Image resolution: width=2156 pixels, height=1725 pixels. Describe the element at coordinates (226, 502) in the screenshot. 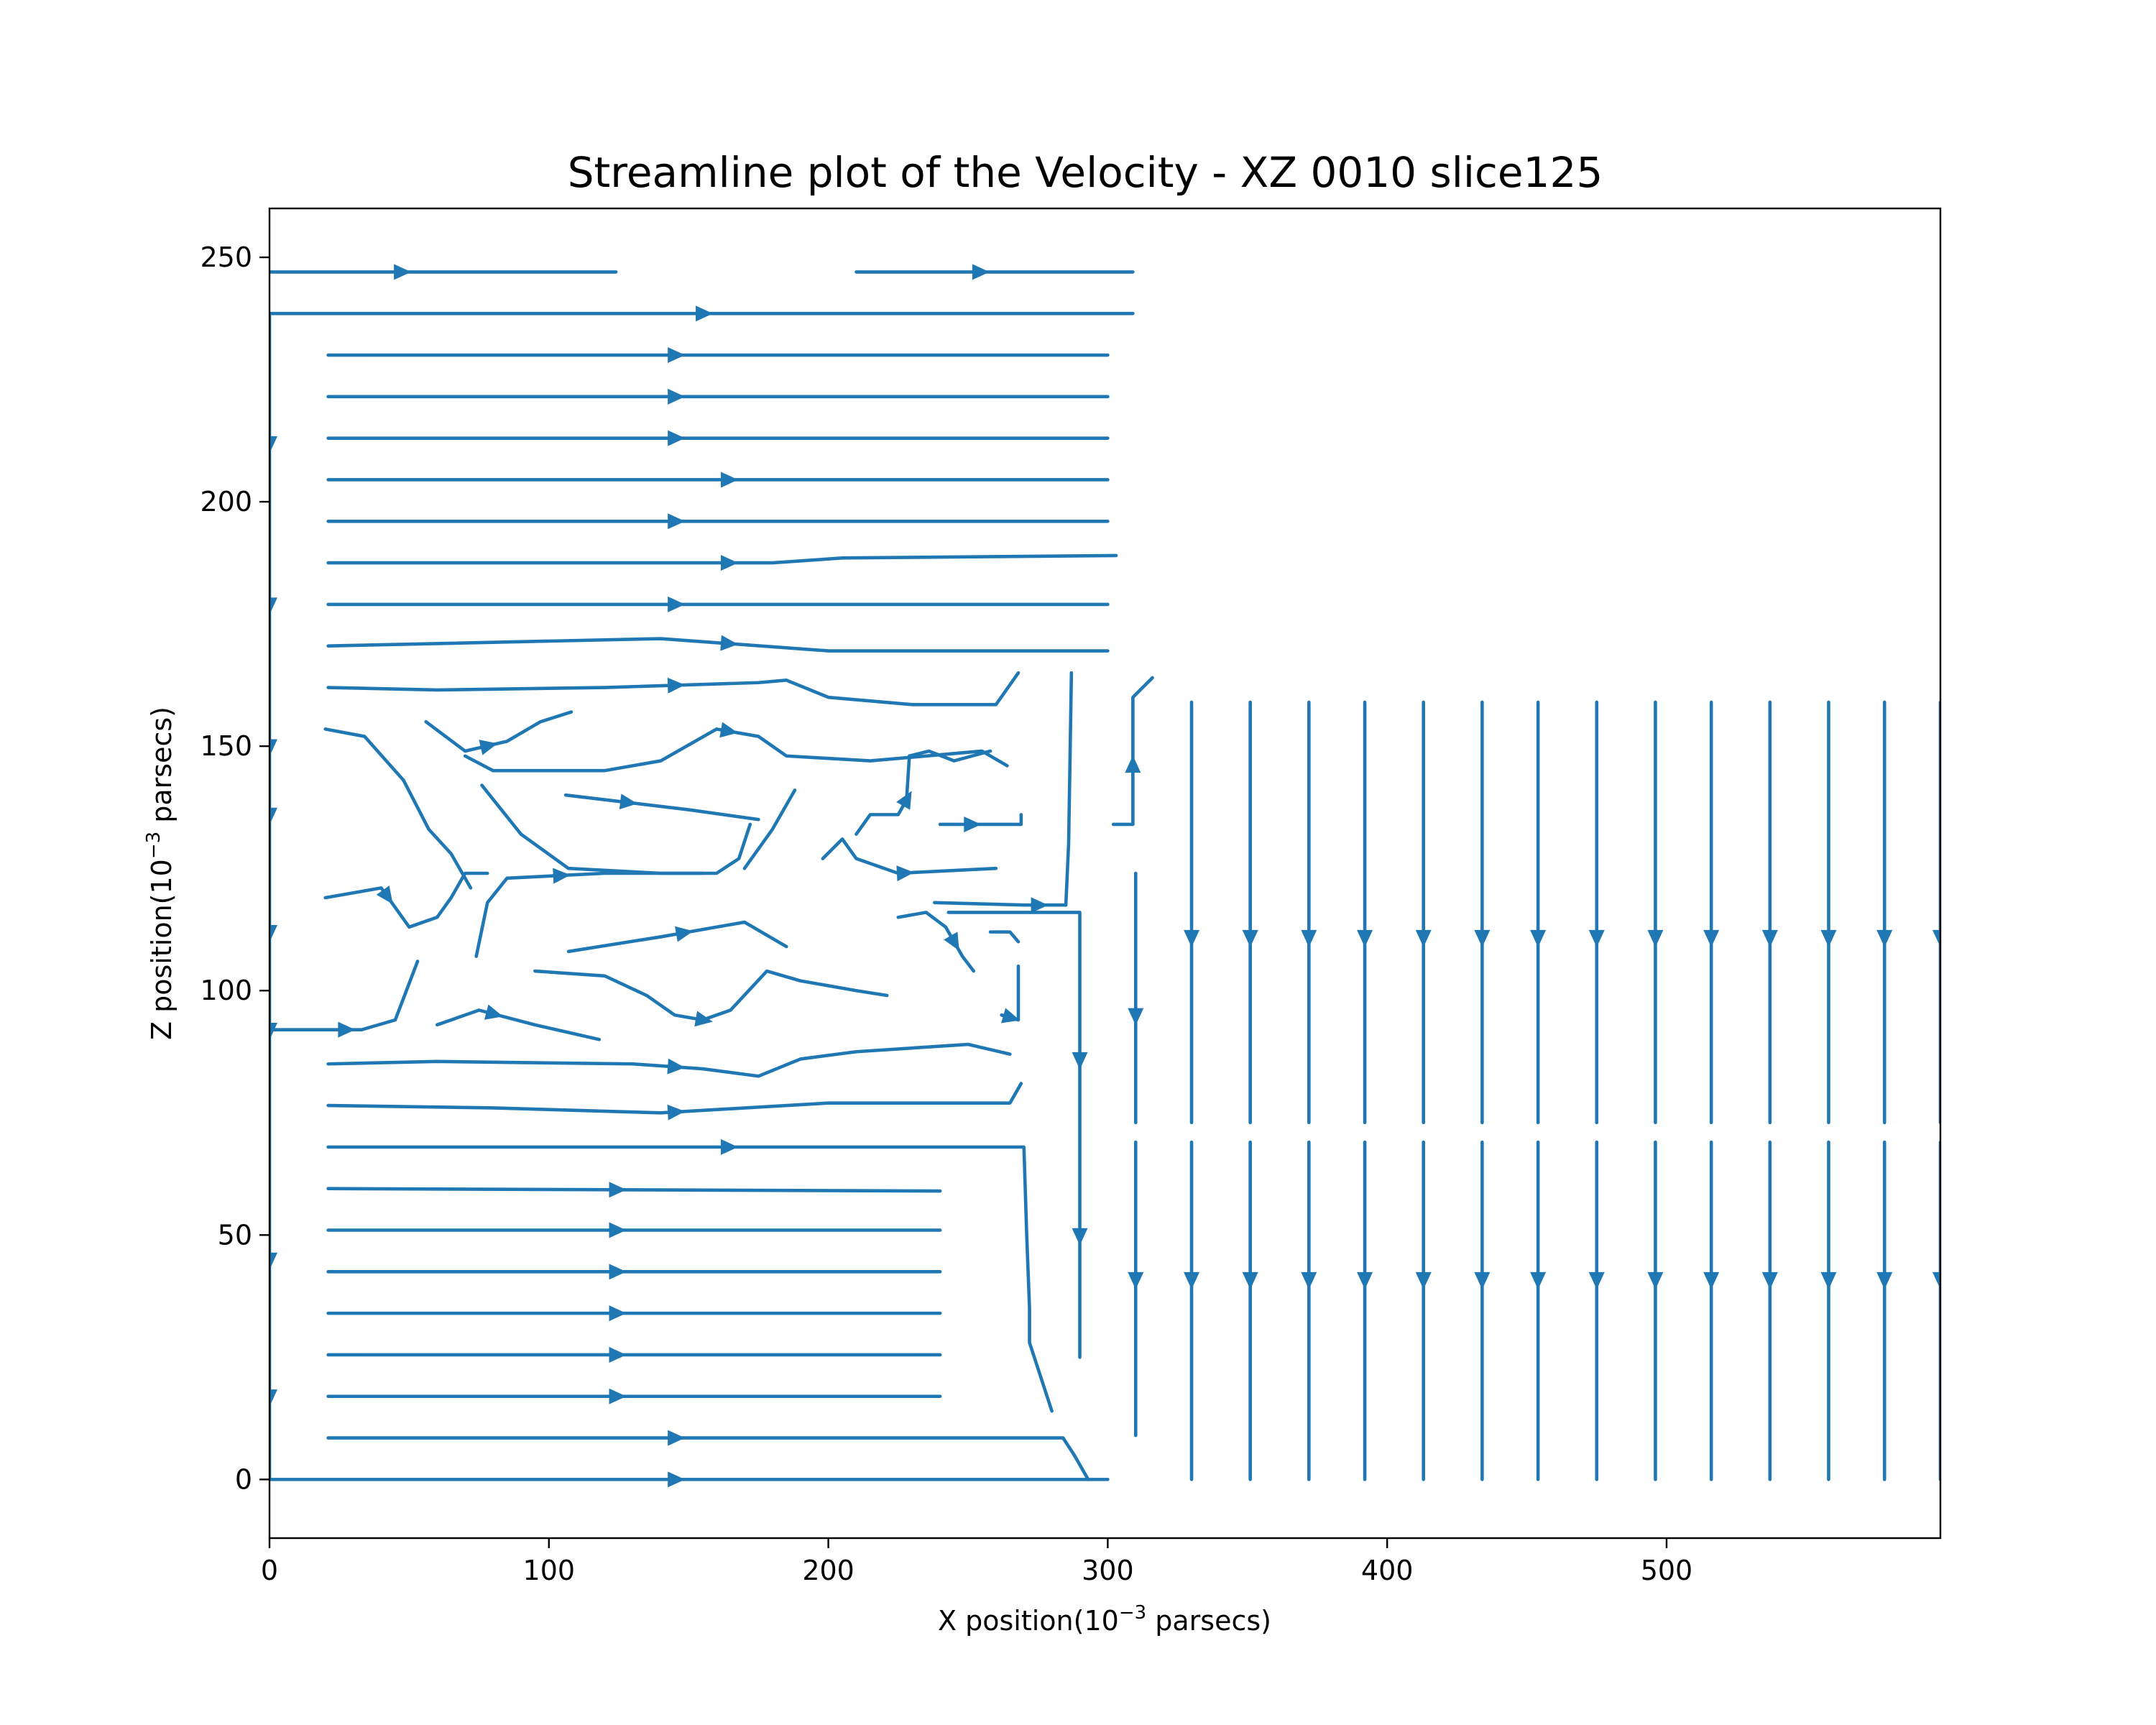

I see `y-tick-label: 200` at that location.